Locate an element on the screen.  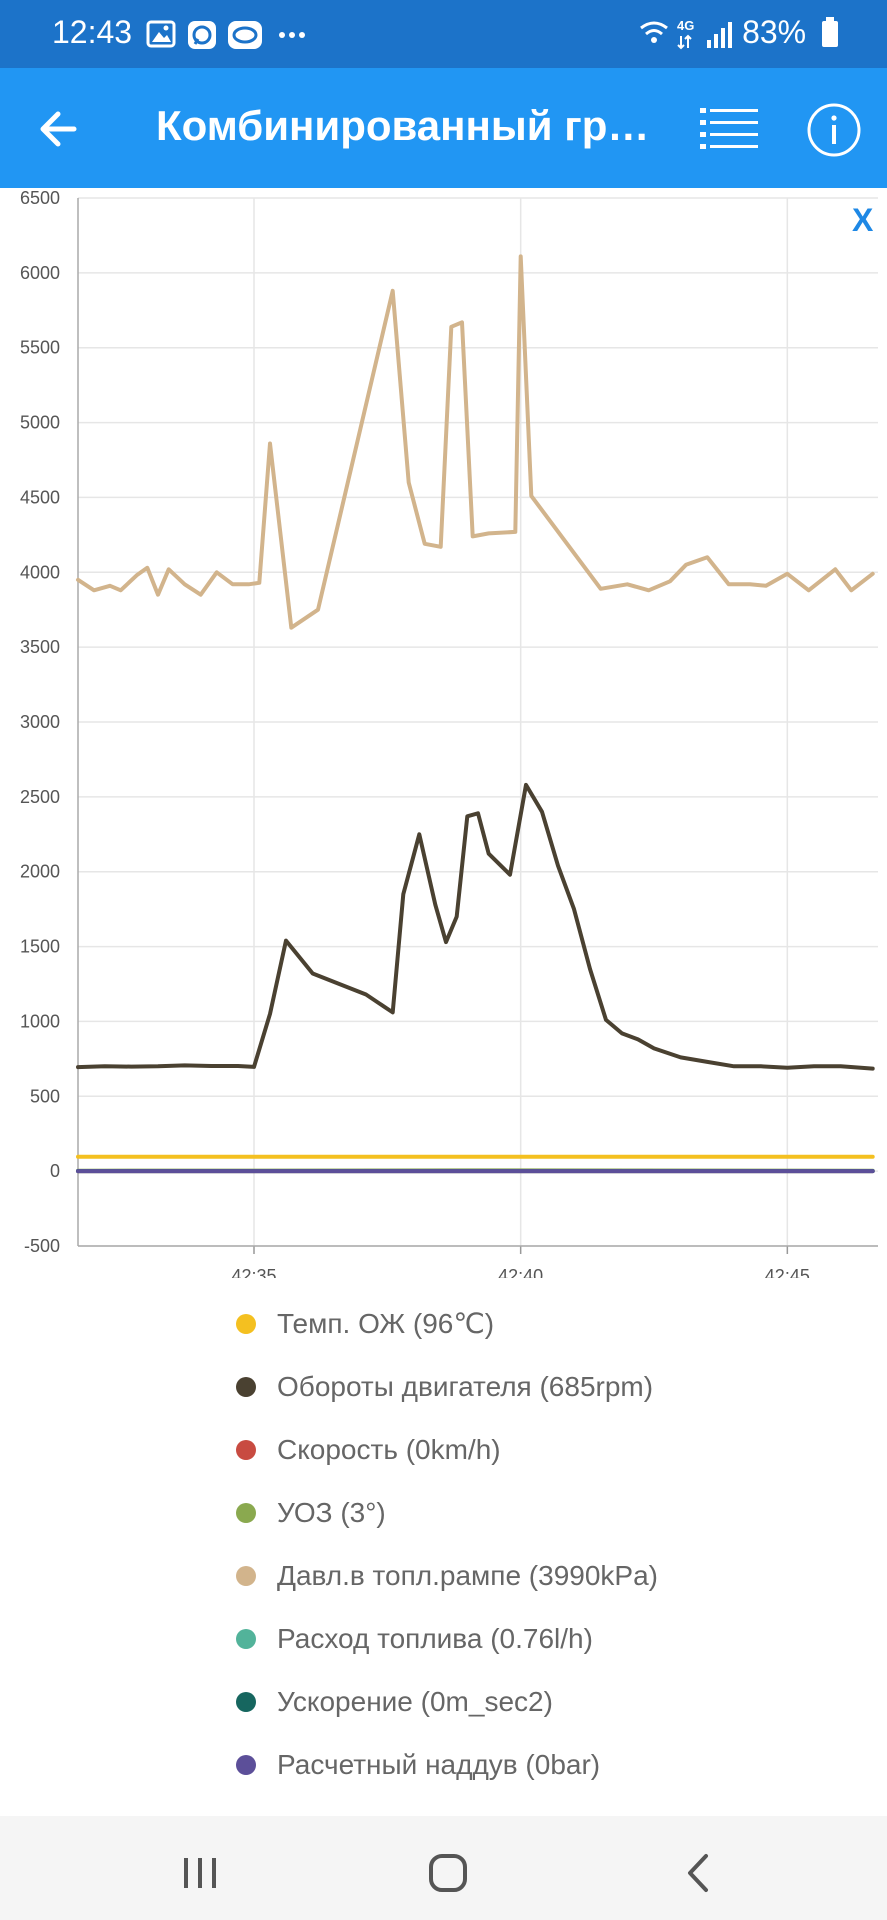
status-bar: 12:43 4G 83% is located at coordinates (443, 34).